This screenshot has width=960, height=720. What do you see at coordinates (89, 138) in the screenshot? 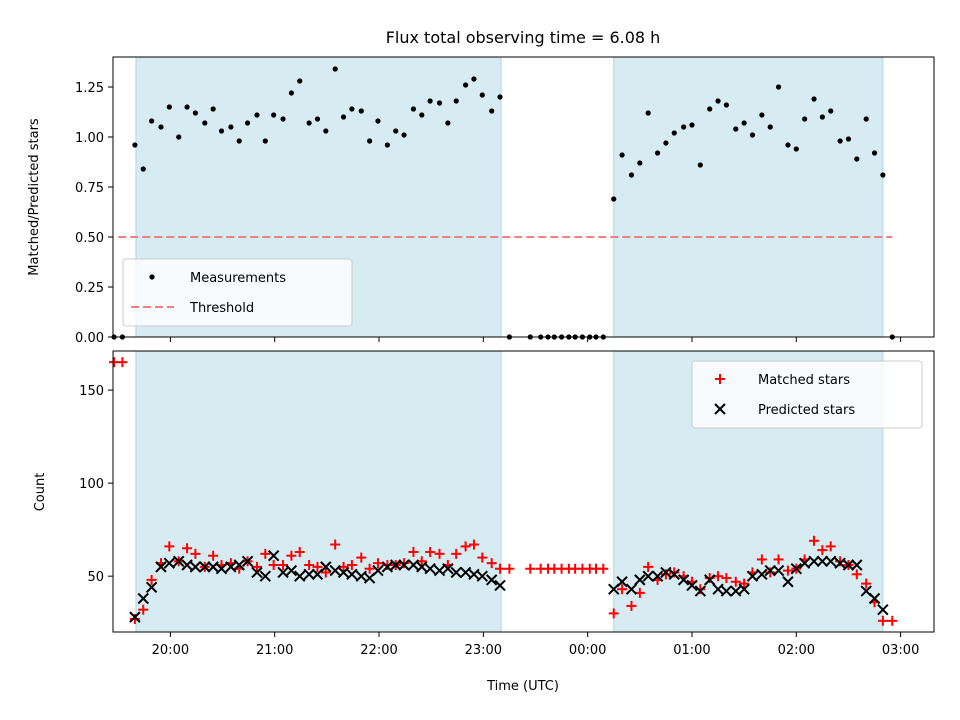
I see `y-tick-label: 1.00` at bounding box center [89, 138].